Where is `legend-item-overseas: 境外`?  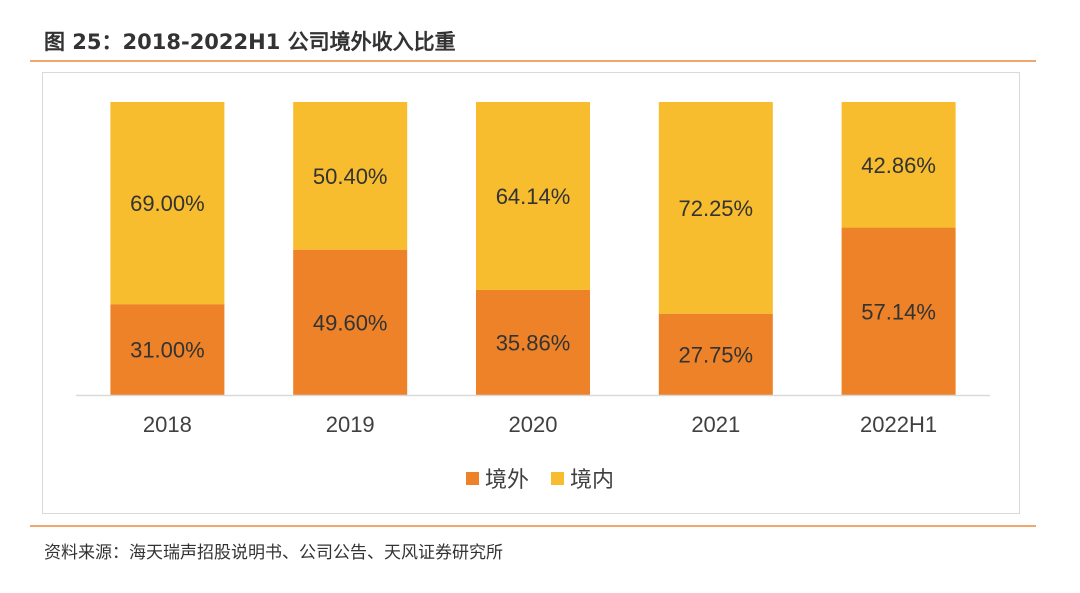
legend-item-overseas: 境外 is located at coordinates (497, 478).